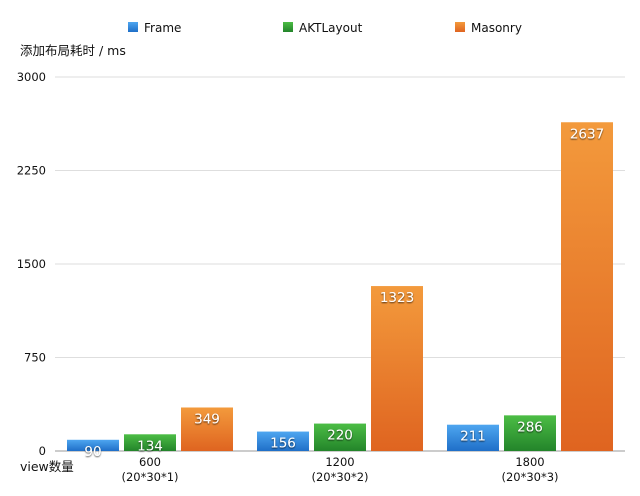 The height and width of the screenshot is (496, 640). I want to click on data-label: 220, so click(340, 436).